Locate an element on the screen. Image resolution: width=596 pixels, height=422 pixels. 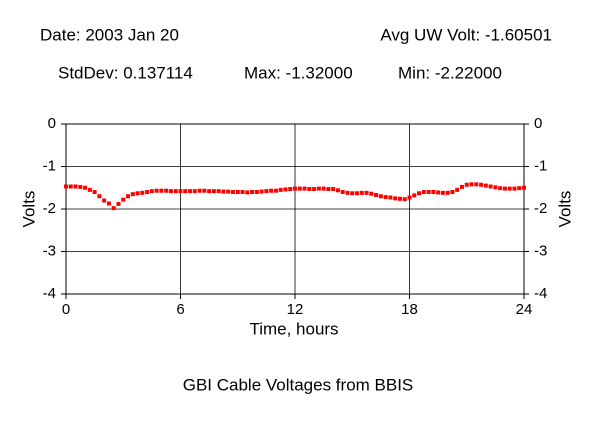
x-tick-label: 0 is located at coordinates (66, 309).